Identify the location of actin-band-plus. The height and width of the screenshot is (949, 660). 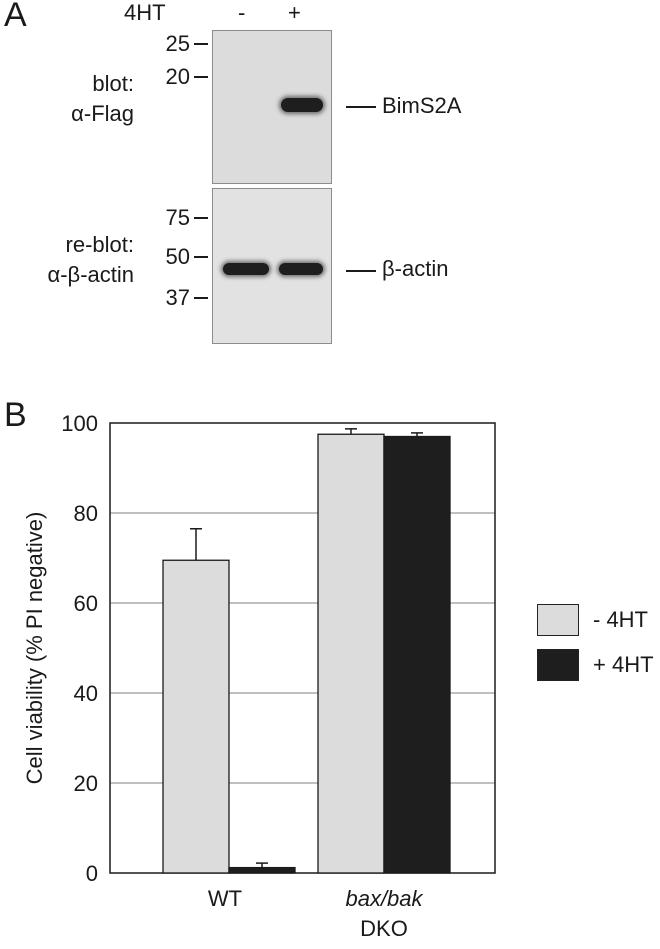
(301, 269).